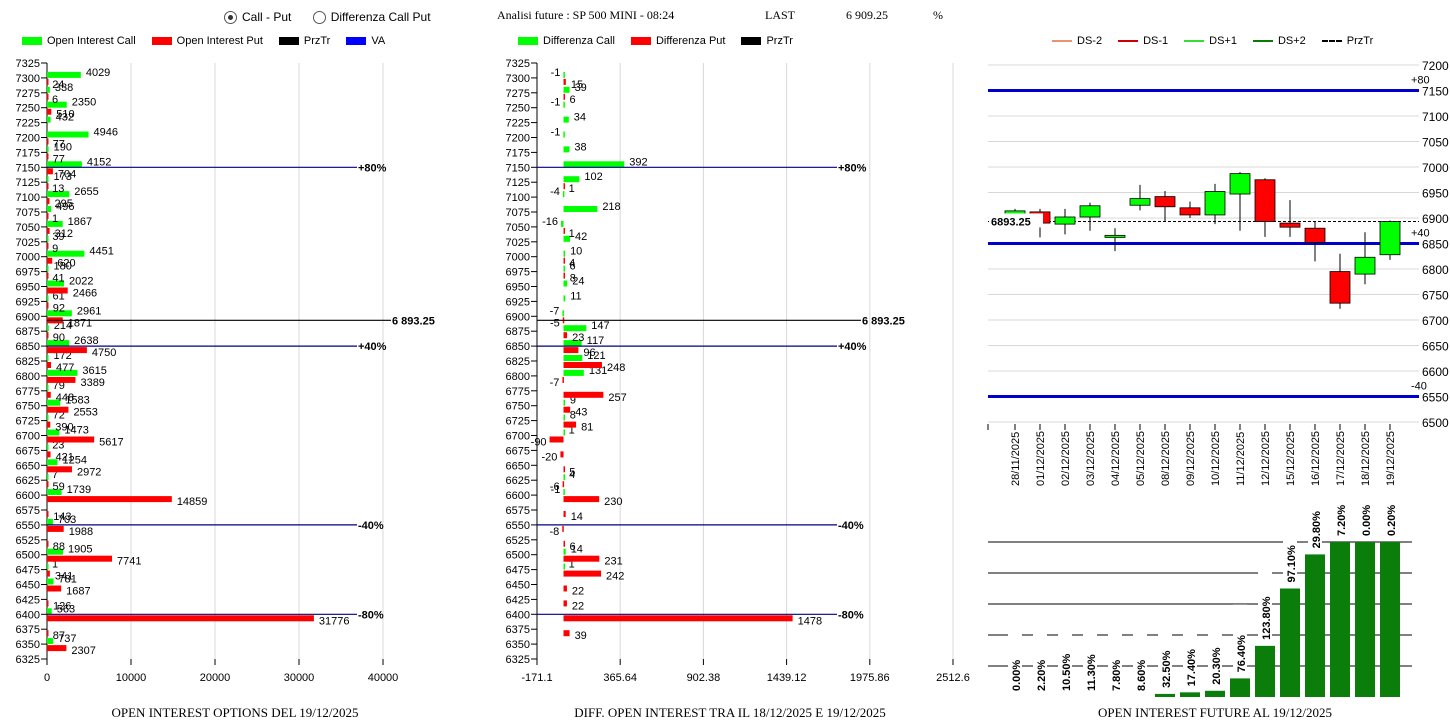  Describe the element at coordinates (704, 678) in the screenshot. I see `x-tick-label: 902.38` at that location.